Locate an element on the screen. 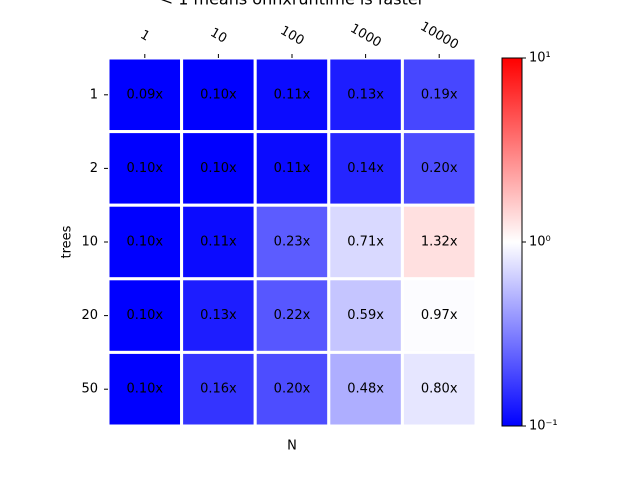  cell-label: 0.19x is located at coordinates (439, 94).